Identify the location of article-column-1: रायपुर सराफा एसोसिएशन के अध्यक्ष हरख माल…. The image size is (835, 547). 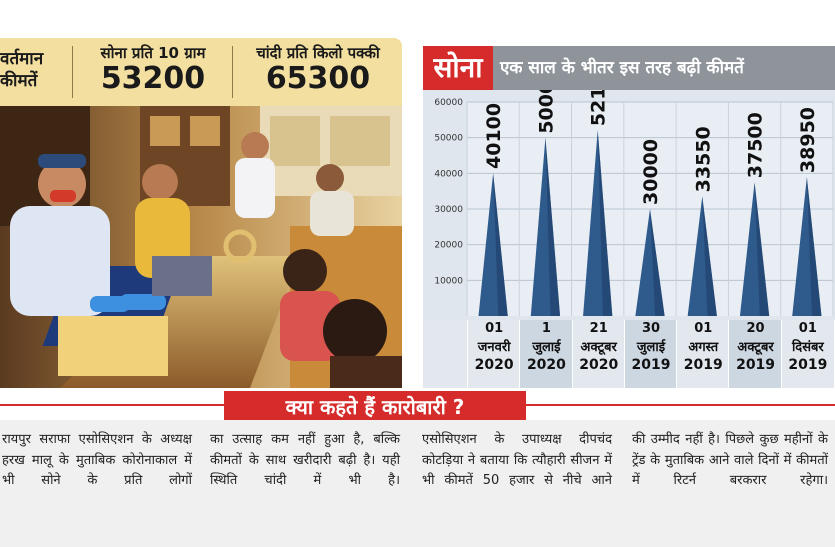
(97, 460).